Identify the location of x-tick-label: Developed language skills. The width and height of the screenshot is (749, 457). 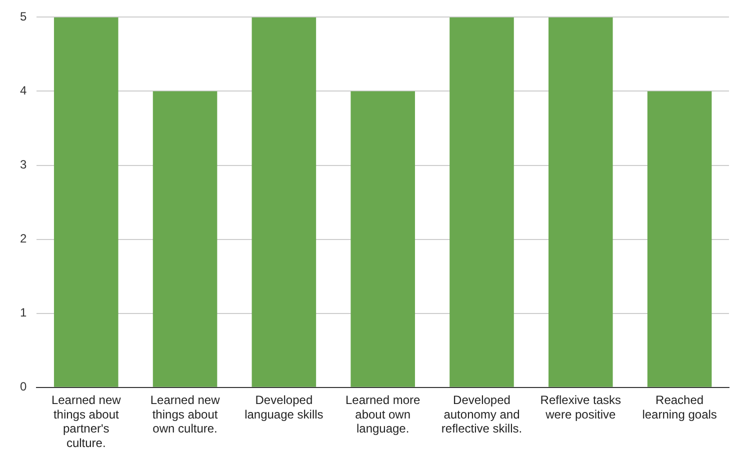
(284, 407).